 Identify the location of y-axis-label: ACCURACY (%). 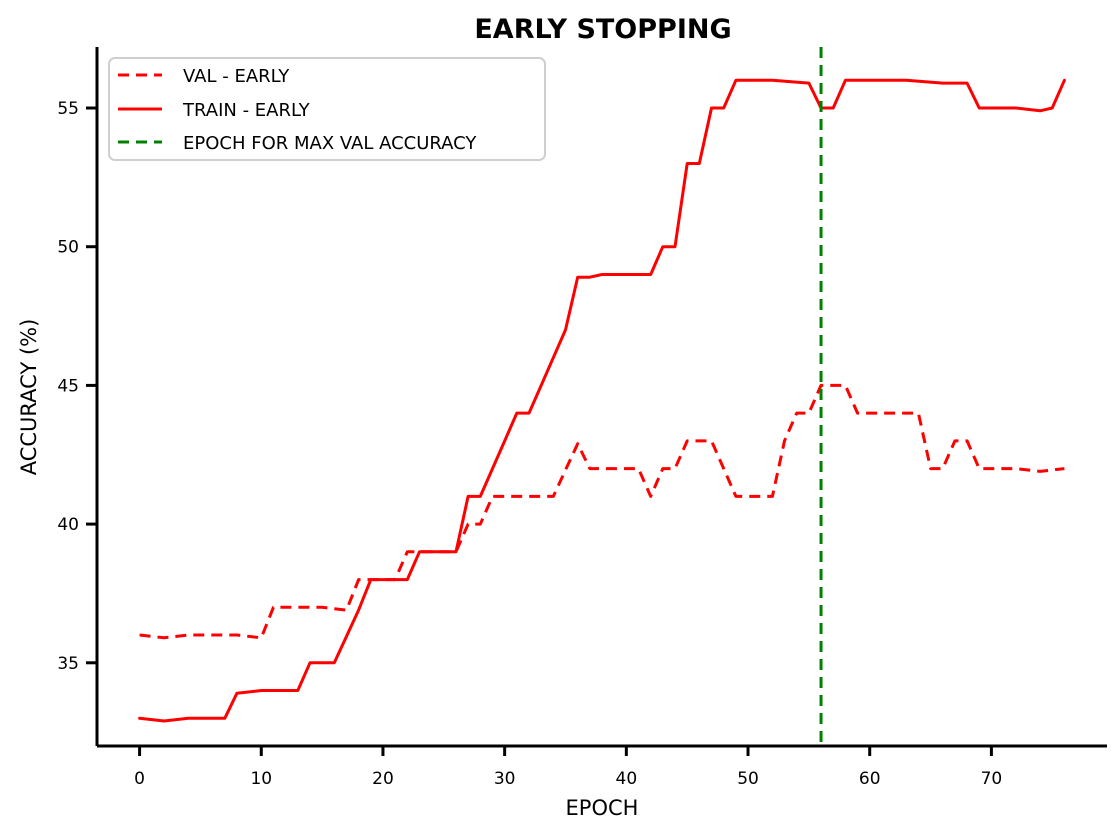
(29, 397).